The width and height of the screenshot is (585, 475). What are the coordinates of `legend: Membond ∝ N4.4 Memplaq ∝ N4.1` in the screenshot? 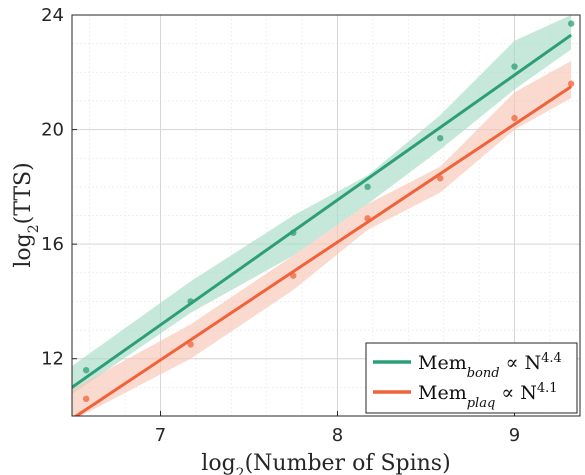 It's located at (471, 378).